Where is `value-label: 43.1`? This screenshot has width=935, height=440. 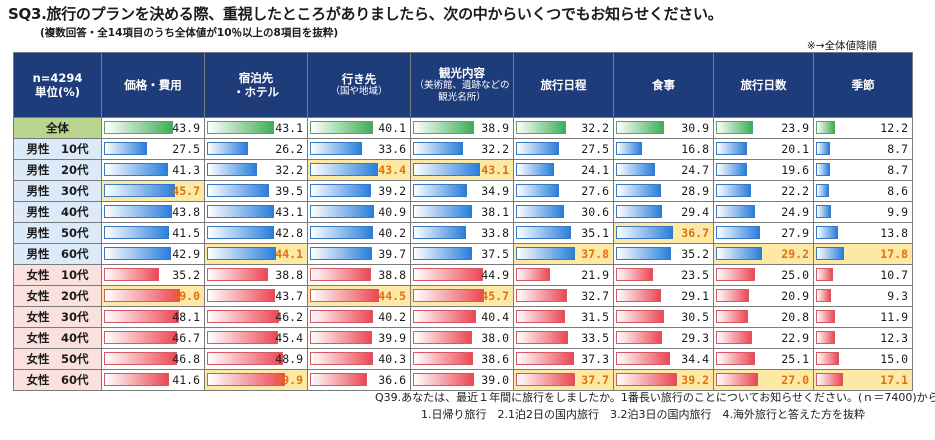
value-label: 43.1 is located at coordinates (289, 212).